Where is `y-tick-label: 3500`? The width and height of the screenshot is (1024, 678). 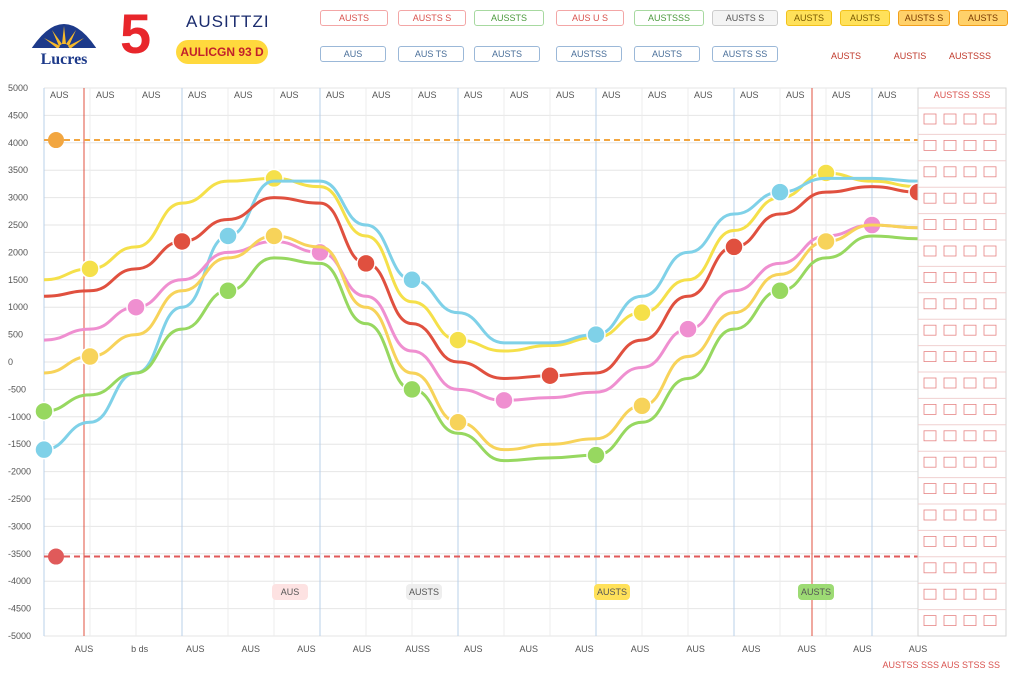
y-tick-label: 3500 is located at coordinates (18, 170).